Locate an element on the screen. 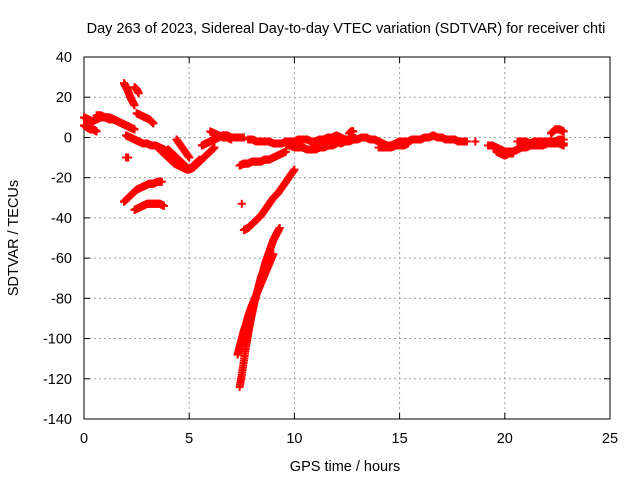 Image resolution: width=640 pixels, height=480 pixels. x-tick-label: 15 is located at coordinates (400, 439).